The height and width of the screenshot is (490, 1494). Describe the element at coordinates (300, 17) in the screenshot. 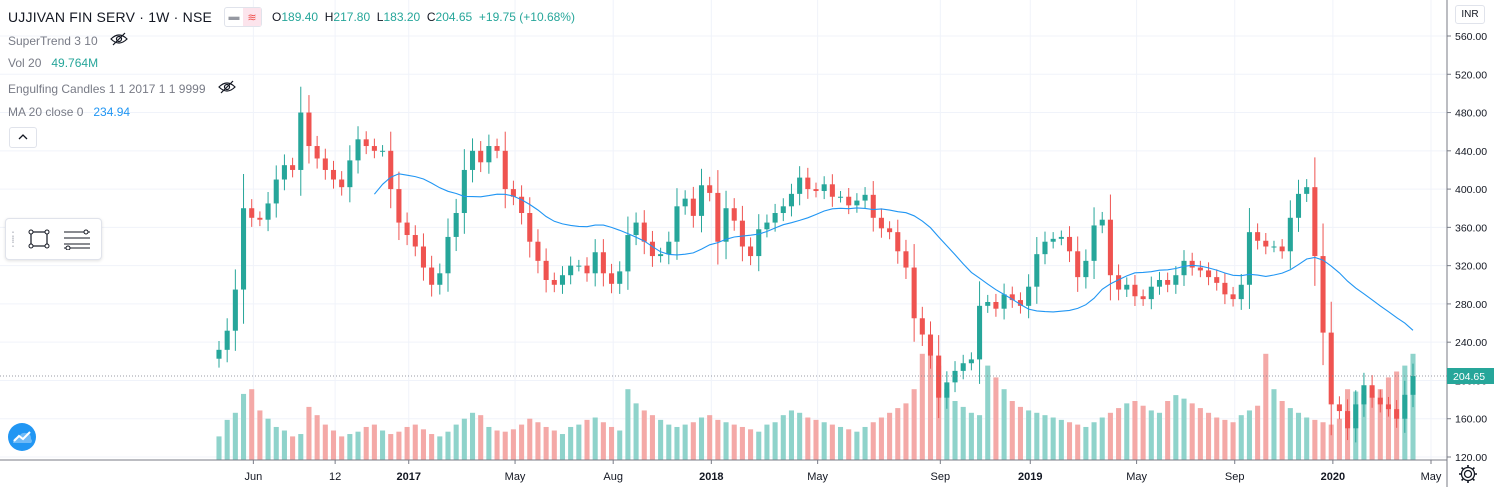

I see `open-value: 189.40` at that location.